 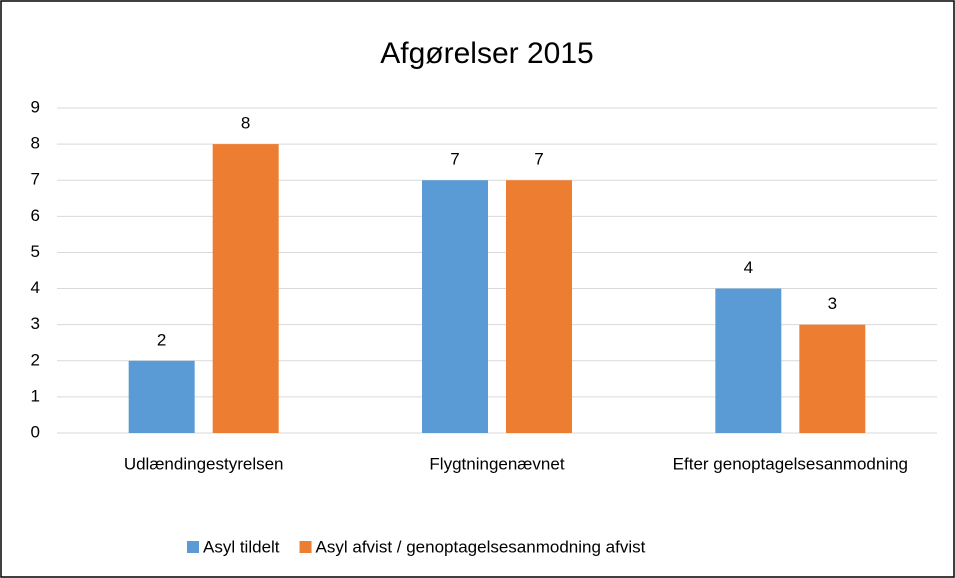 What do you see at coordinates (35, 251) in the screenshot?
I see `y-tick-label: 5` at bounding box center [35, 251].